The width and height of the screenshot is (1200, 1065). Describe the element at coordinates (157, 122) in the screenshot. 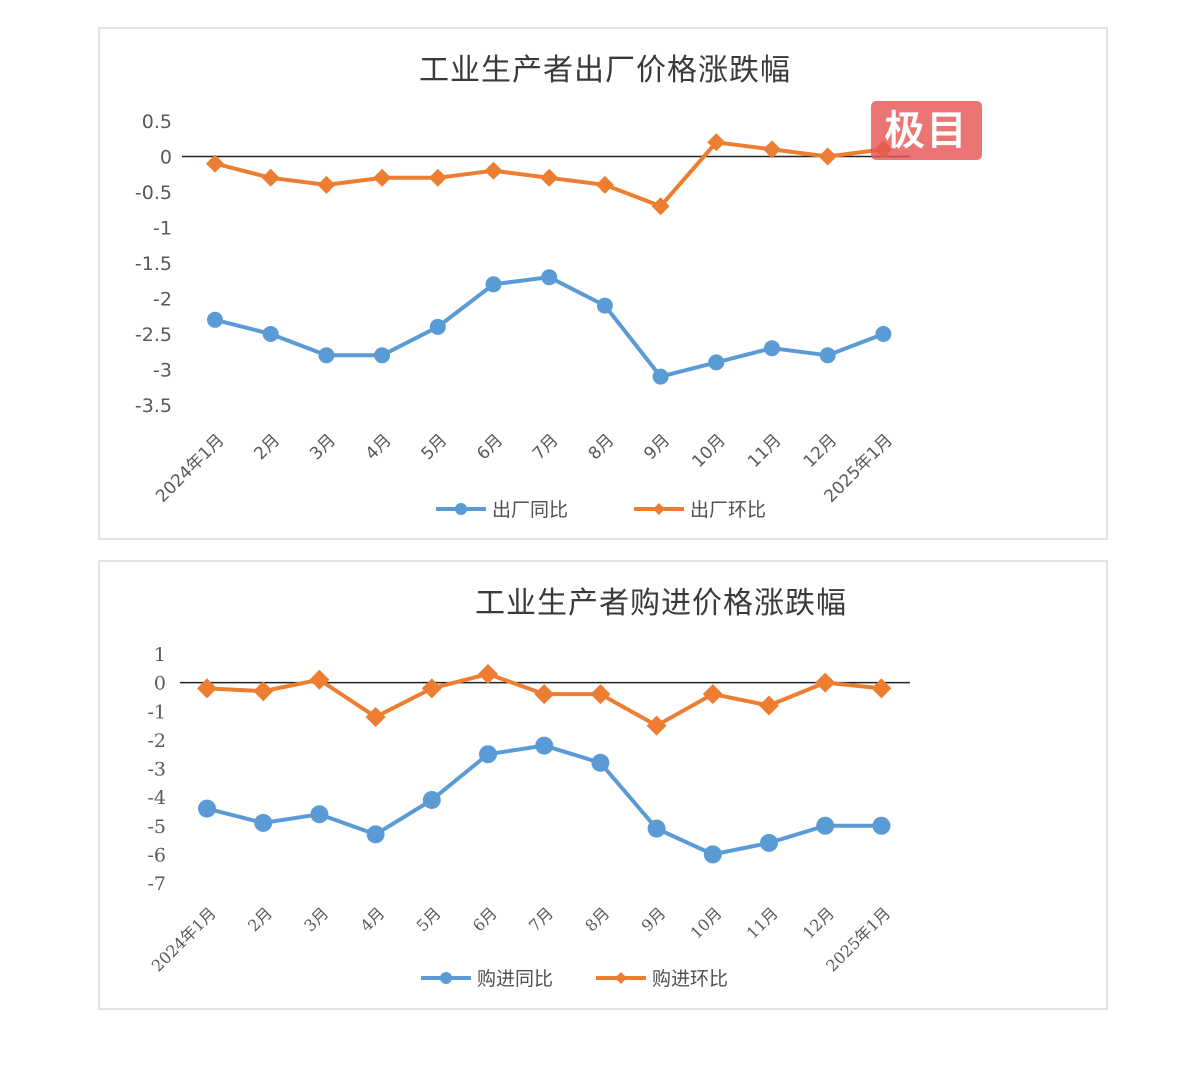

I see `y-axis-tick-label: 0.5` at that location.